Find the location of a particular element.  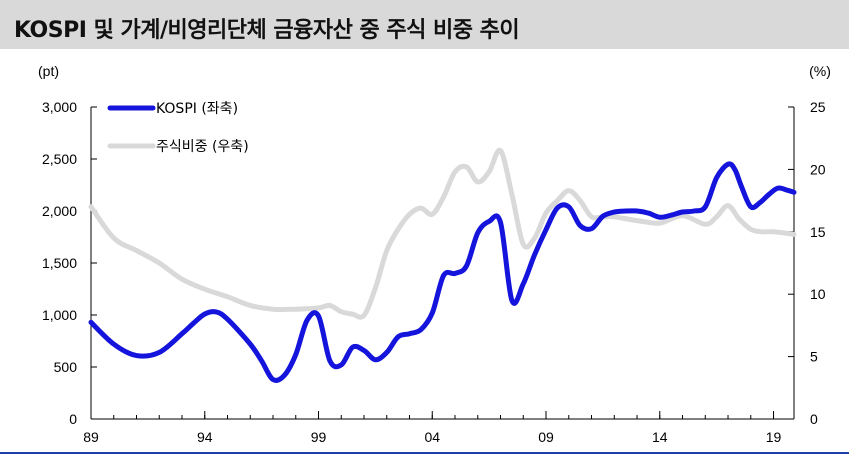

chart-legend: KOSPI (좌축) 주식비중 (우축) is located at coordinates (178, 128).